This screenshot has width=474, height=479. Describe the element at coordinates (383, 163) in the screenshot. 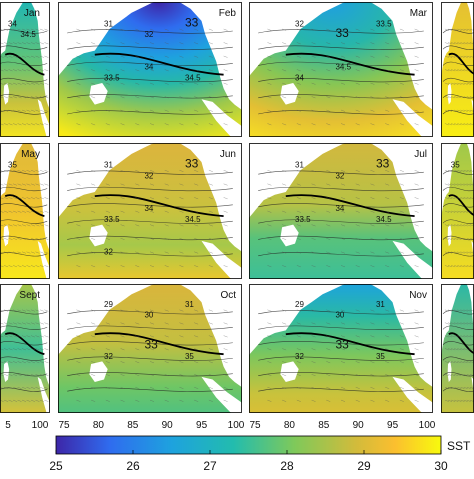

I see `contour-label: 33` at that location.